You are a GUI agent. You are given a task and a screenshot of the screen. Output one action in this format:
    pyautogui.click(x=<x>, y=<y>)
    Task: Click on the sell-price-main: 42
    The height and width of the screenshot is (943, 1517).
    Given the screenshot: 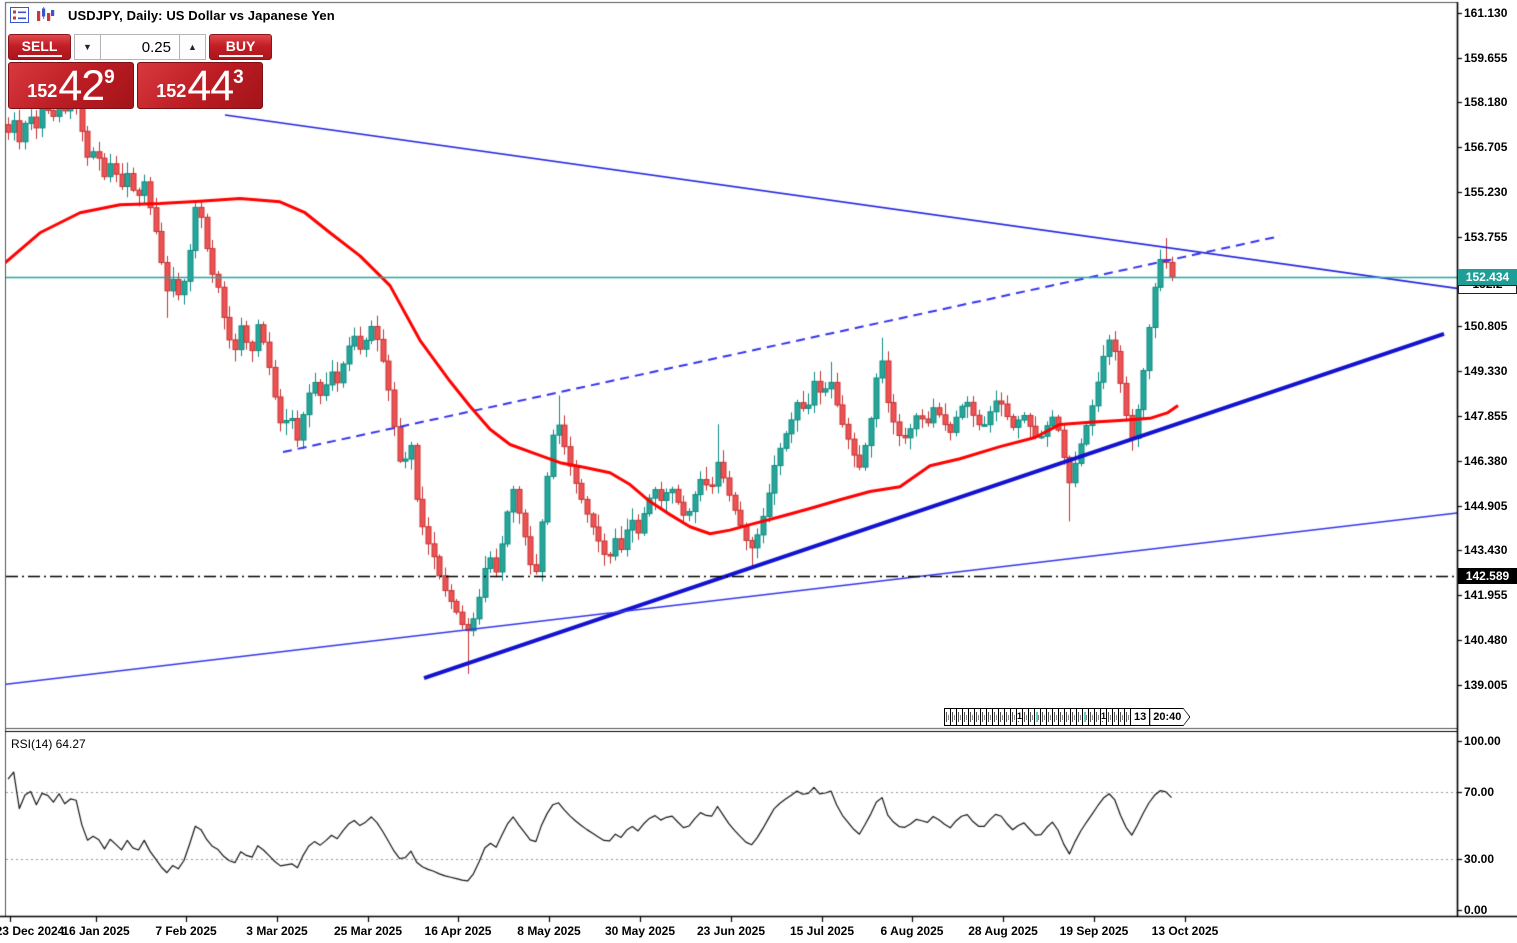 What is the action you would take?
    pyautogui.click(x=81, y=86)
    